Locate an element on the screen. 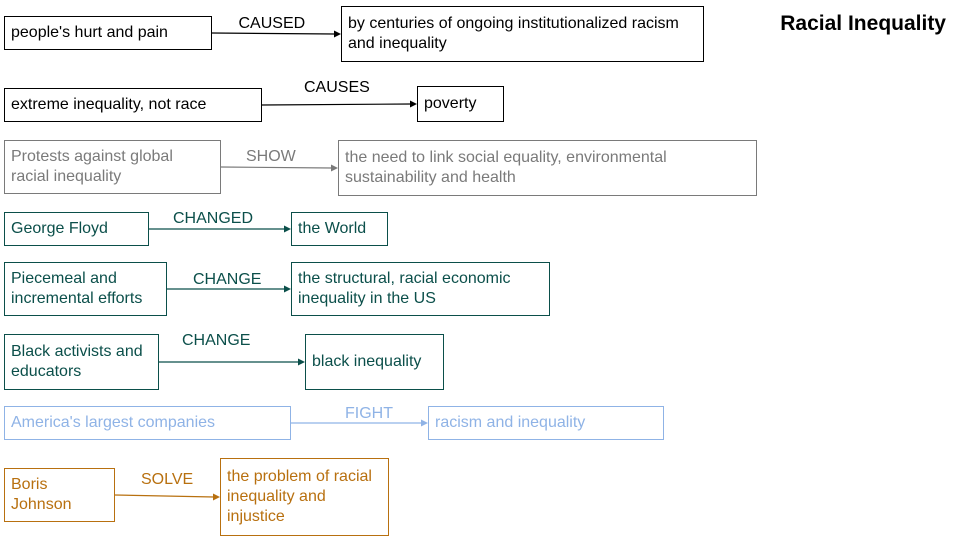 The width and height of the screenshot is (960, 540). object-box: poverty is located at coordinates (460, 104).